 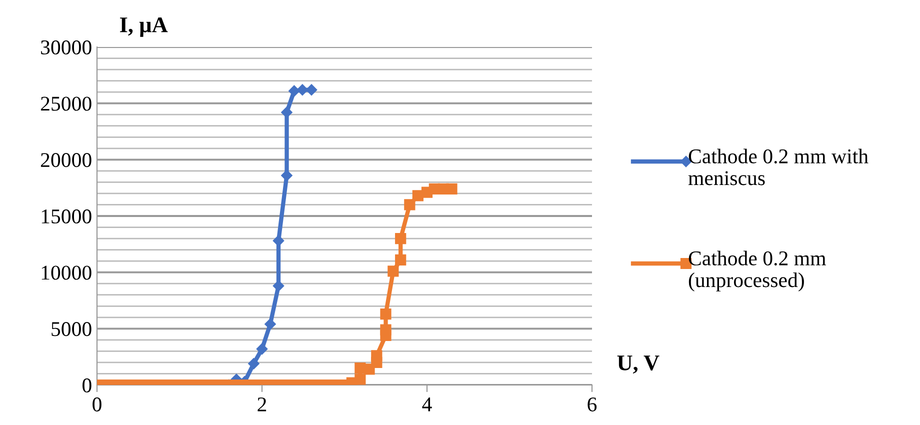 What do you see at coordinates (97, 404) in the screenshot?
I see `x-tick-label: 0` at bounding box center [97, 404].